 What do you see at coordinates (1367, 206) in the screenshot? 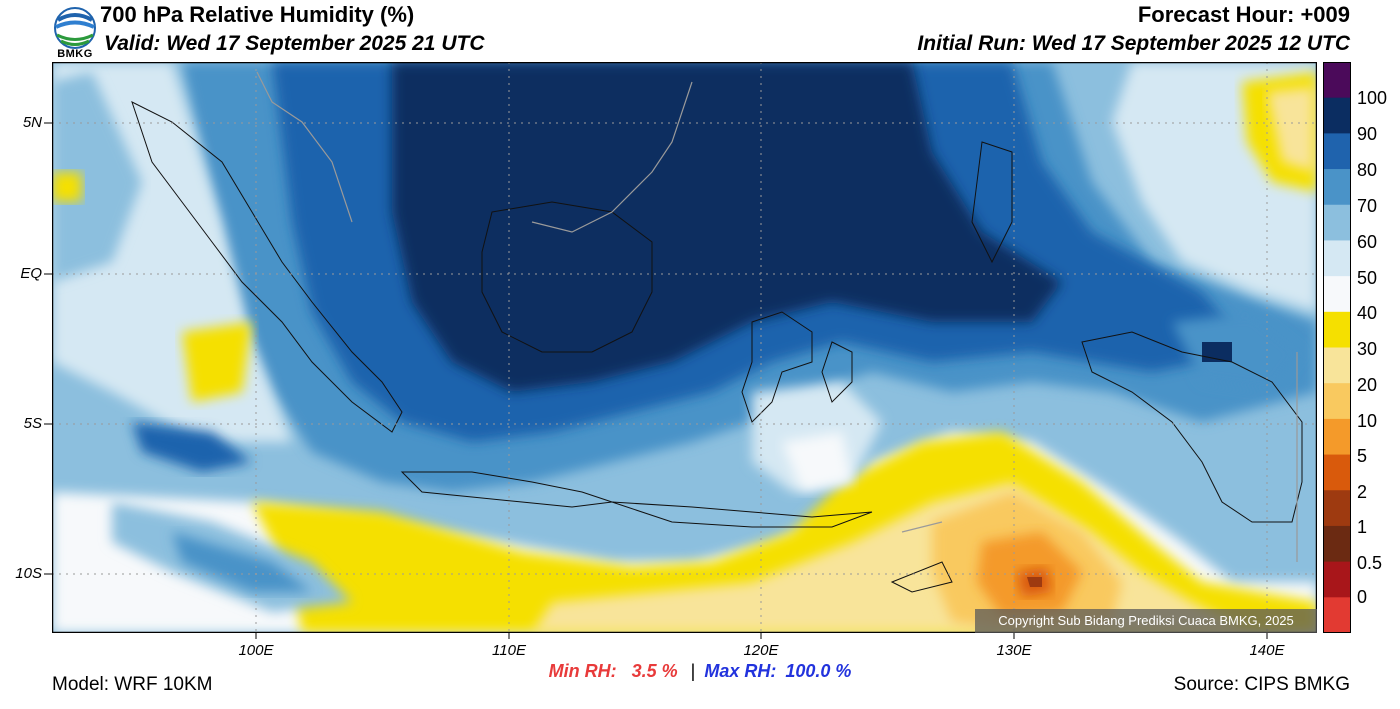
I see `colorbar-label: 70` at bounding box center [1367, 206].